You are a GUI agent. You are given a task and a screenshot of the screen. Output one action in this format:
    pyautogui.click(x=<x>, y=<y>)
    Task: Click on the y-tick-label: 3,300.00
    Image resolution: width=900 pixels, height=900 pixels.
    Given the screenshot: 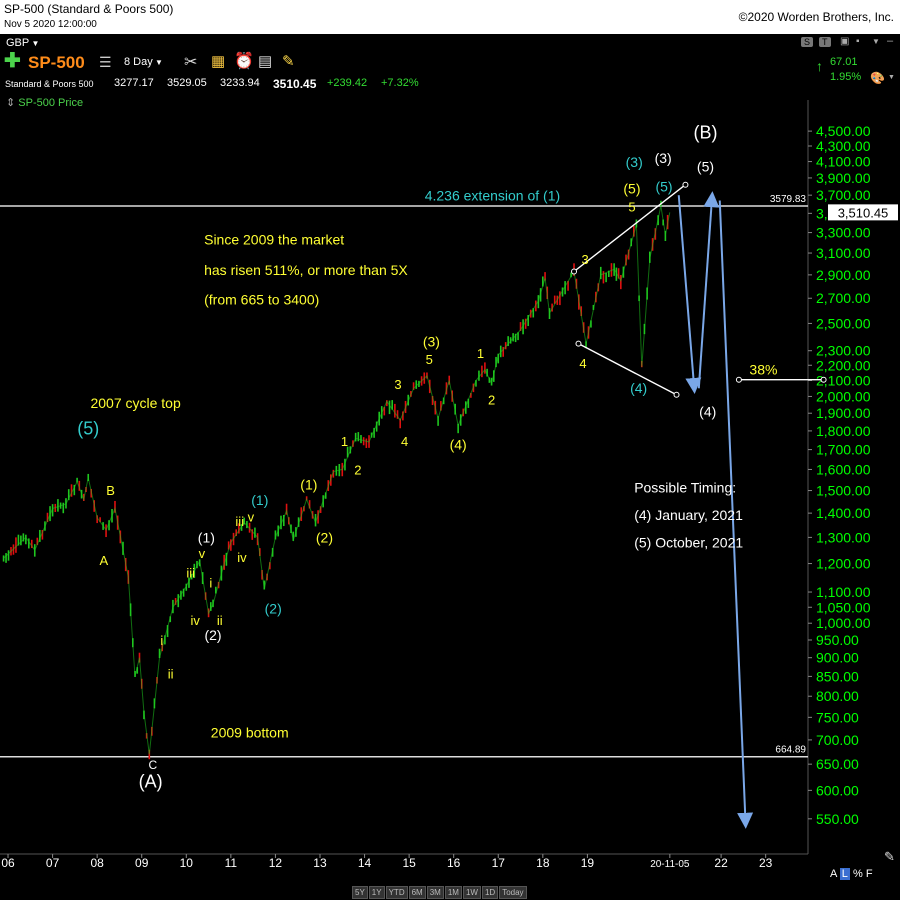 What is the action you would take?
    pyautogui.click(x=843, y=233)
    